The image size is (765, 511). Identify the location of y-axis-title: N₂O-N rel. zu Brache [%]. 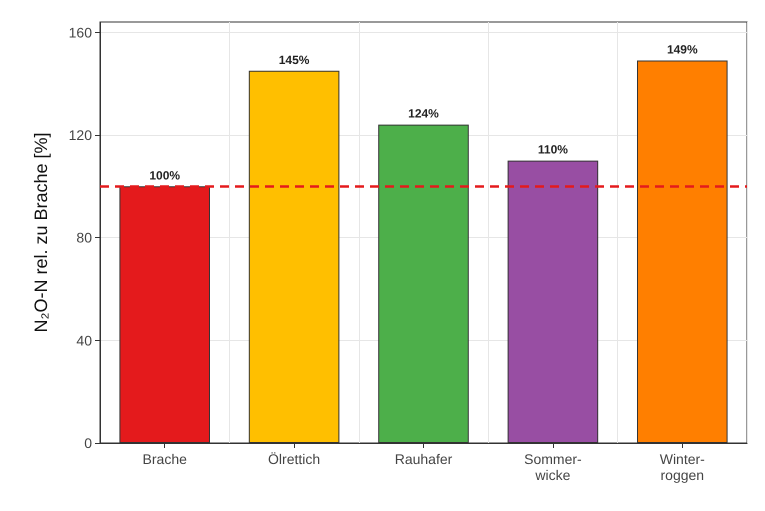
(41, 232).